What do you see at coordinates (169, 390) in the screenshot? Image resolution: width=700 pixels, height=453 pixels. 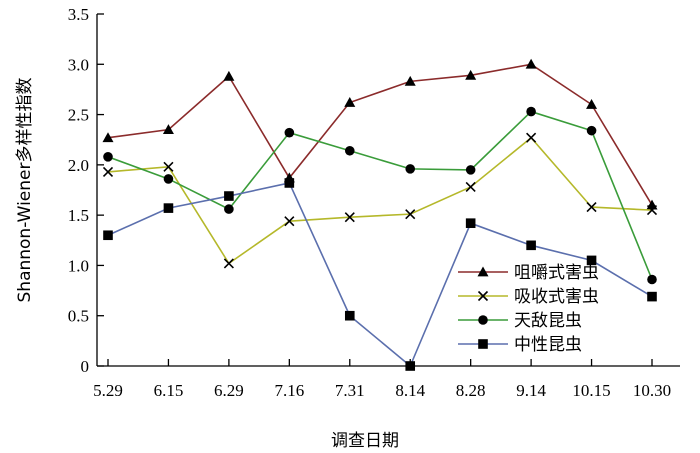 I see `x-tick-label: 6.15` at bounding box center [169, 390].